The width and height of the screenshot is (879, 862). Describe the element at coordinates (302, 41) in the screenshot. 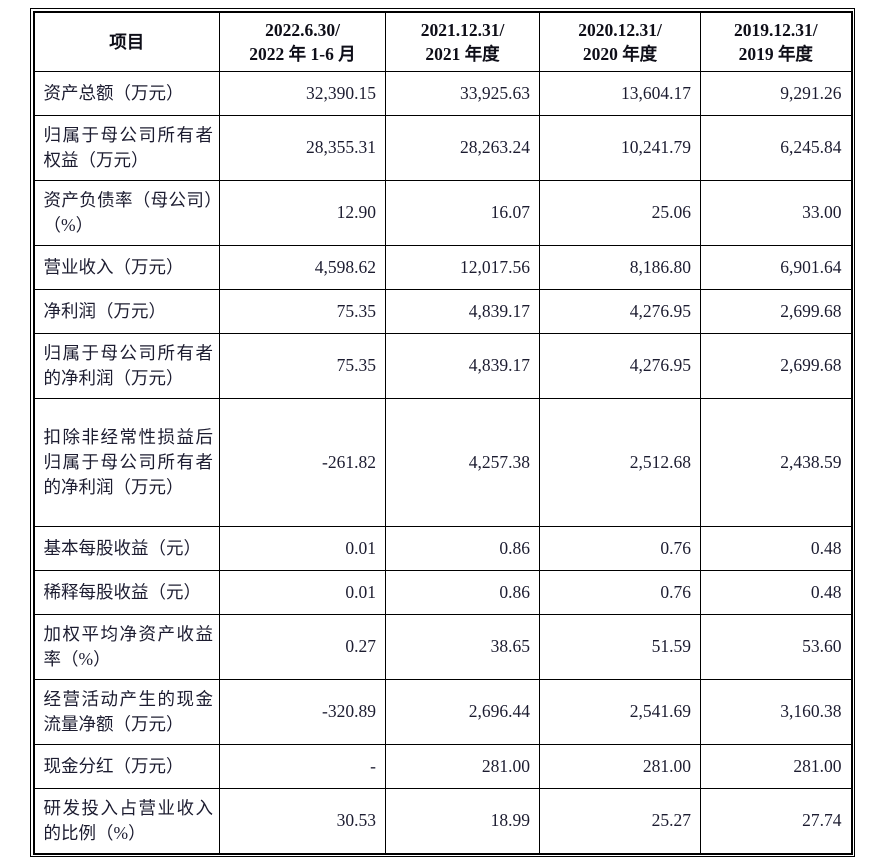

I see `column-header-2022: 2022.6.30/ 2022 年 1-6 月` at that location.